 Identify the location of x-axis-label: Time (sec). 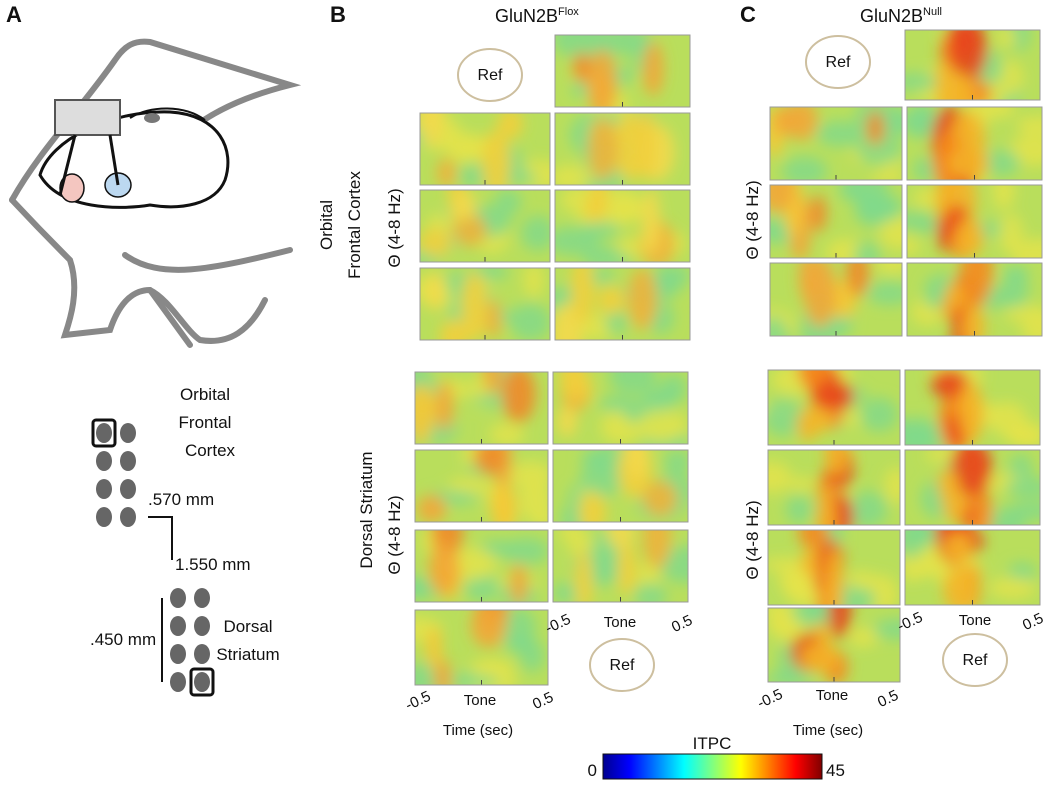
(478, 730).